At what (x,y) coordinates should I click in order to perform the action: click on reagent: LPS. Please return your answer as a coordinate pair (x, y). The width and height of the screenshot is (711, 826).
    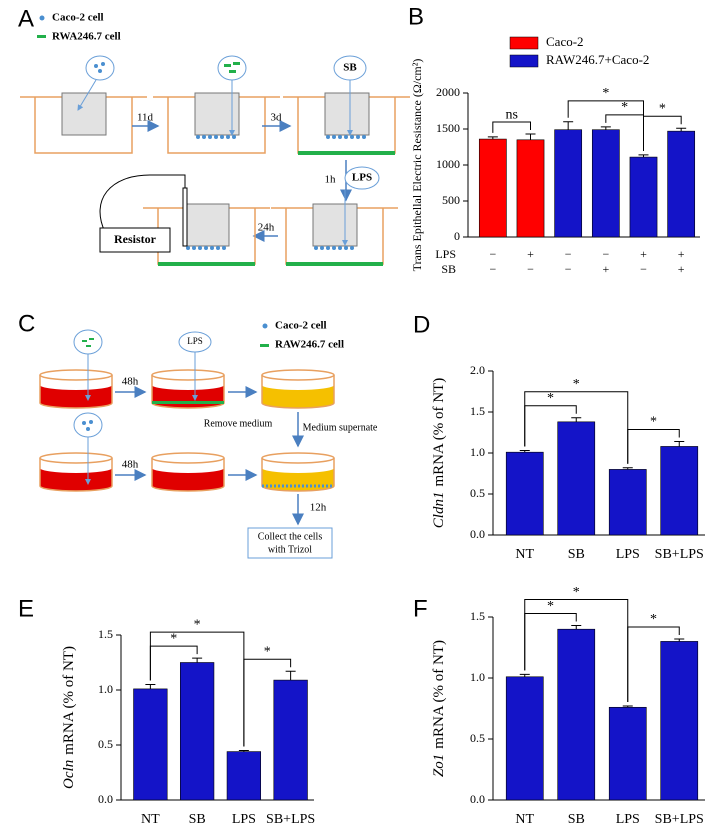
    Looking at the image, I should click on (362, 178).